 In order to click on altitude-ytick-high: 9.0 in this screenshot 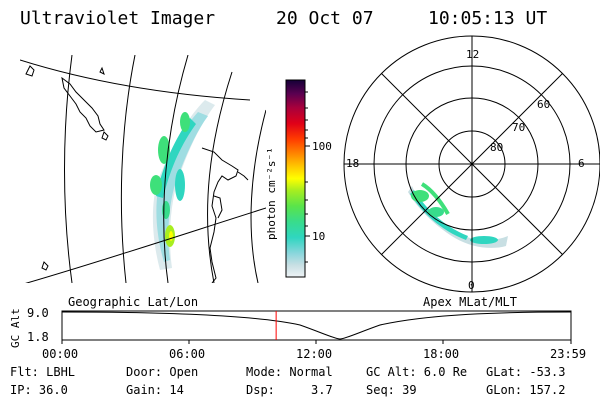, I will do `click(38, 313)`.